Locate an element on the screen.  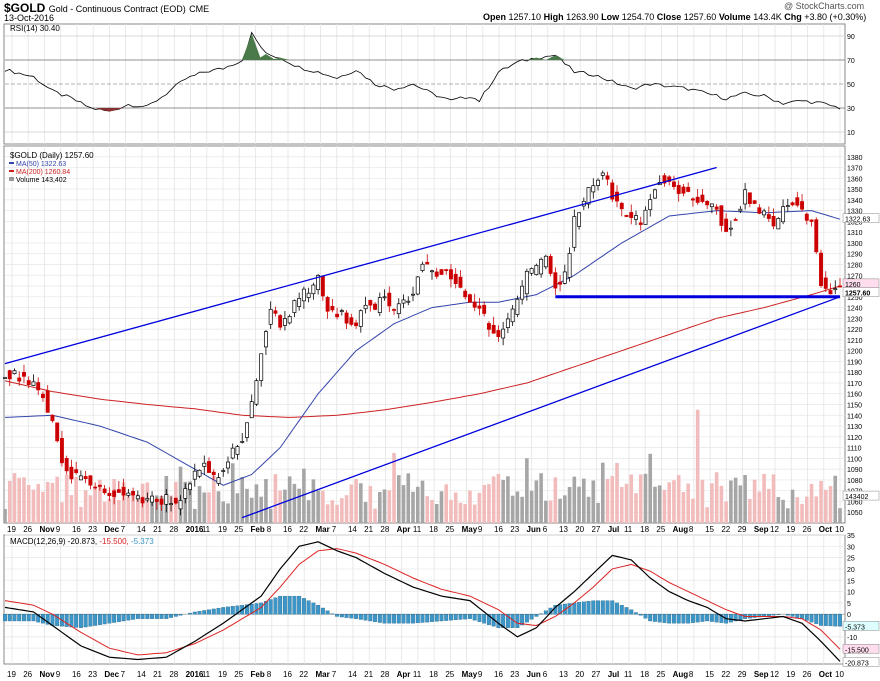
x-axis-top-label: 2016 is located at coordinates (195, 529).